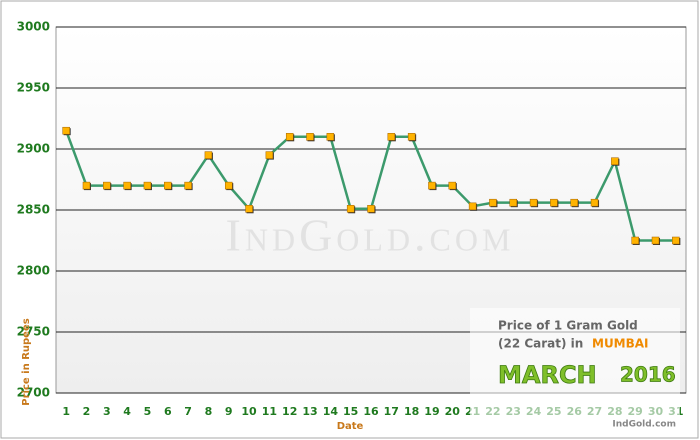 Image resolution: width=700 pixels, height=440 pixels. I want to click on x-tick-label: 8, so click(209, 411).